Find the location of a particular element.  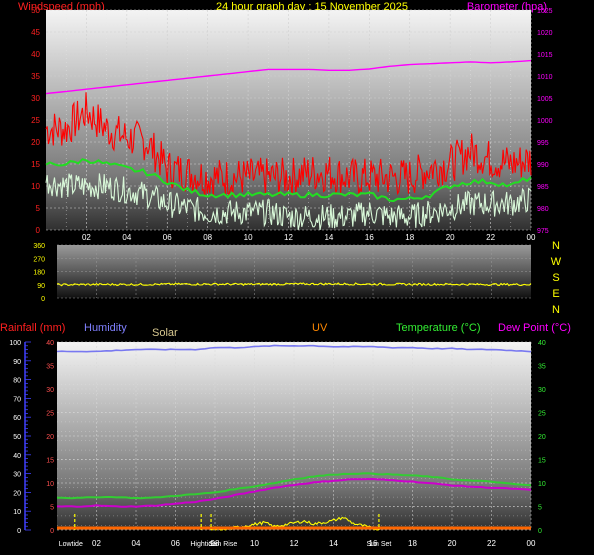

wind-average-series is located at coordinates (288, 180).